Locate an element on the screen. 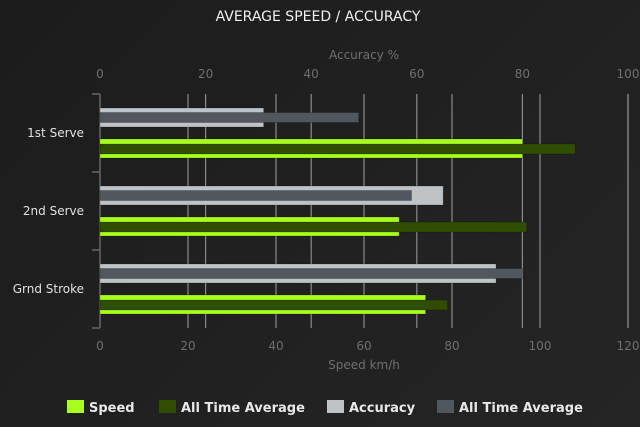  bottom-axis-label: Speed km/h is located at coordinates (364, 365).